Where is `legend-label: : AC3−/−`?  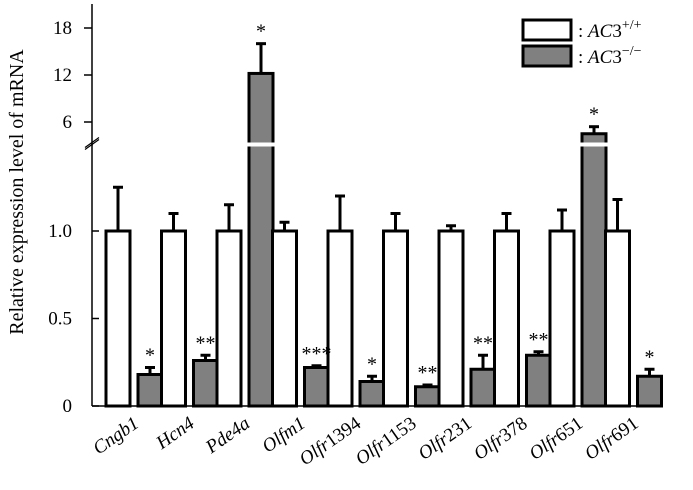
legend-label: : AC3−/− is located at coordinates (610, 56).